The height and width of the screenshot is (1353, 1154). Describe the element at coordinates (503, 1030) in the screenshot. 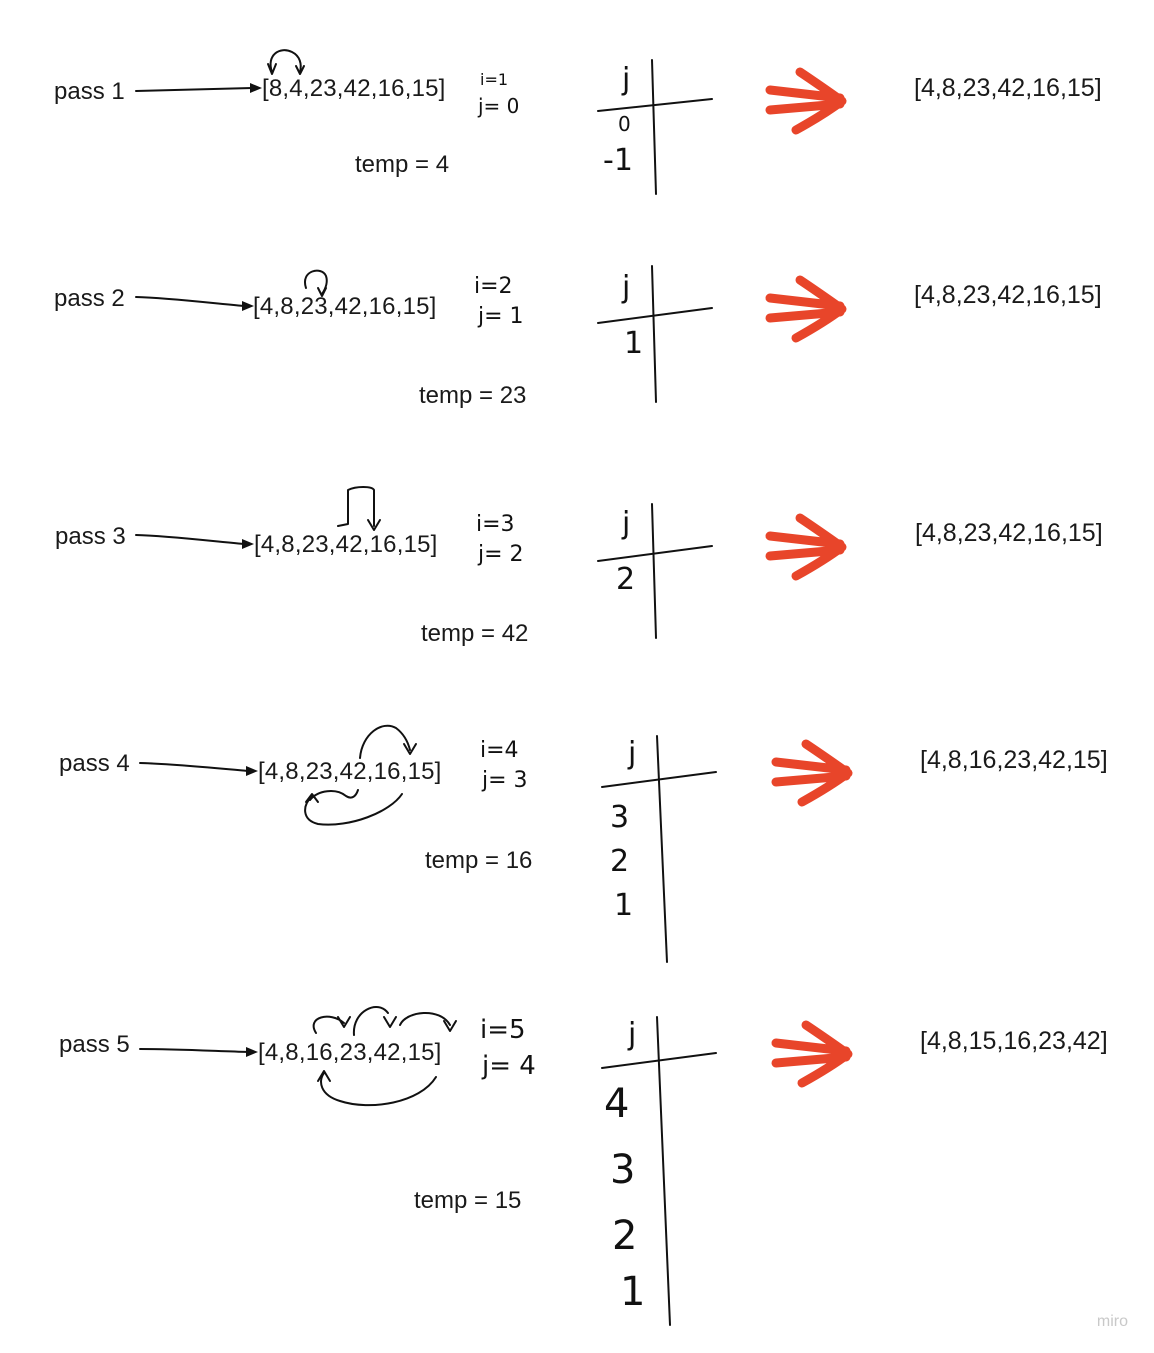

I see `i-value: i=5` at that location.